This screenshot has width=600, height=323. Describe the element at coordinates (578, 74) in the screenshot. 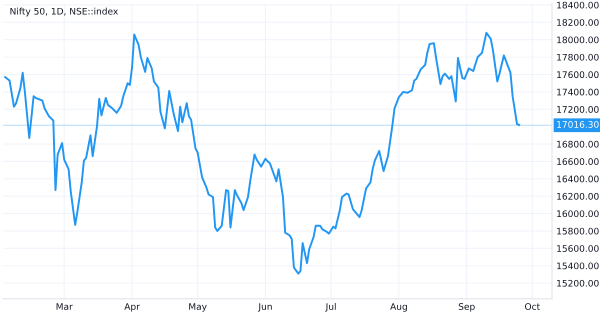

I see `y-tick-label: 17600.00` at that location.